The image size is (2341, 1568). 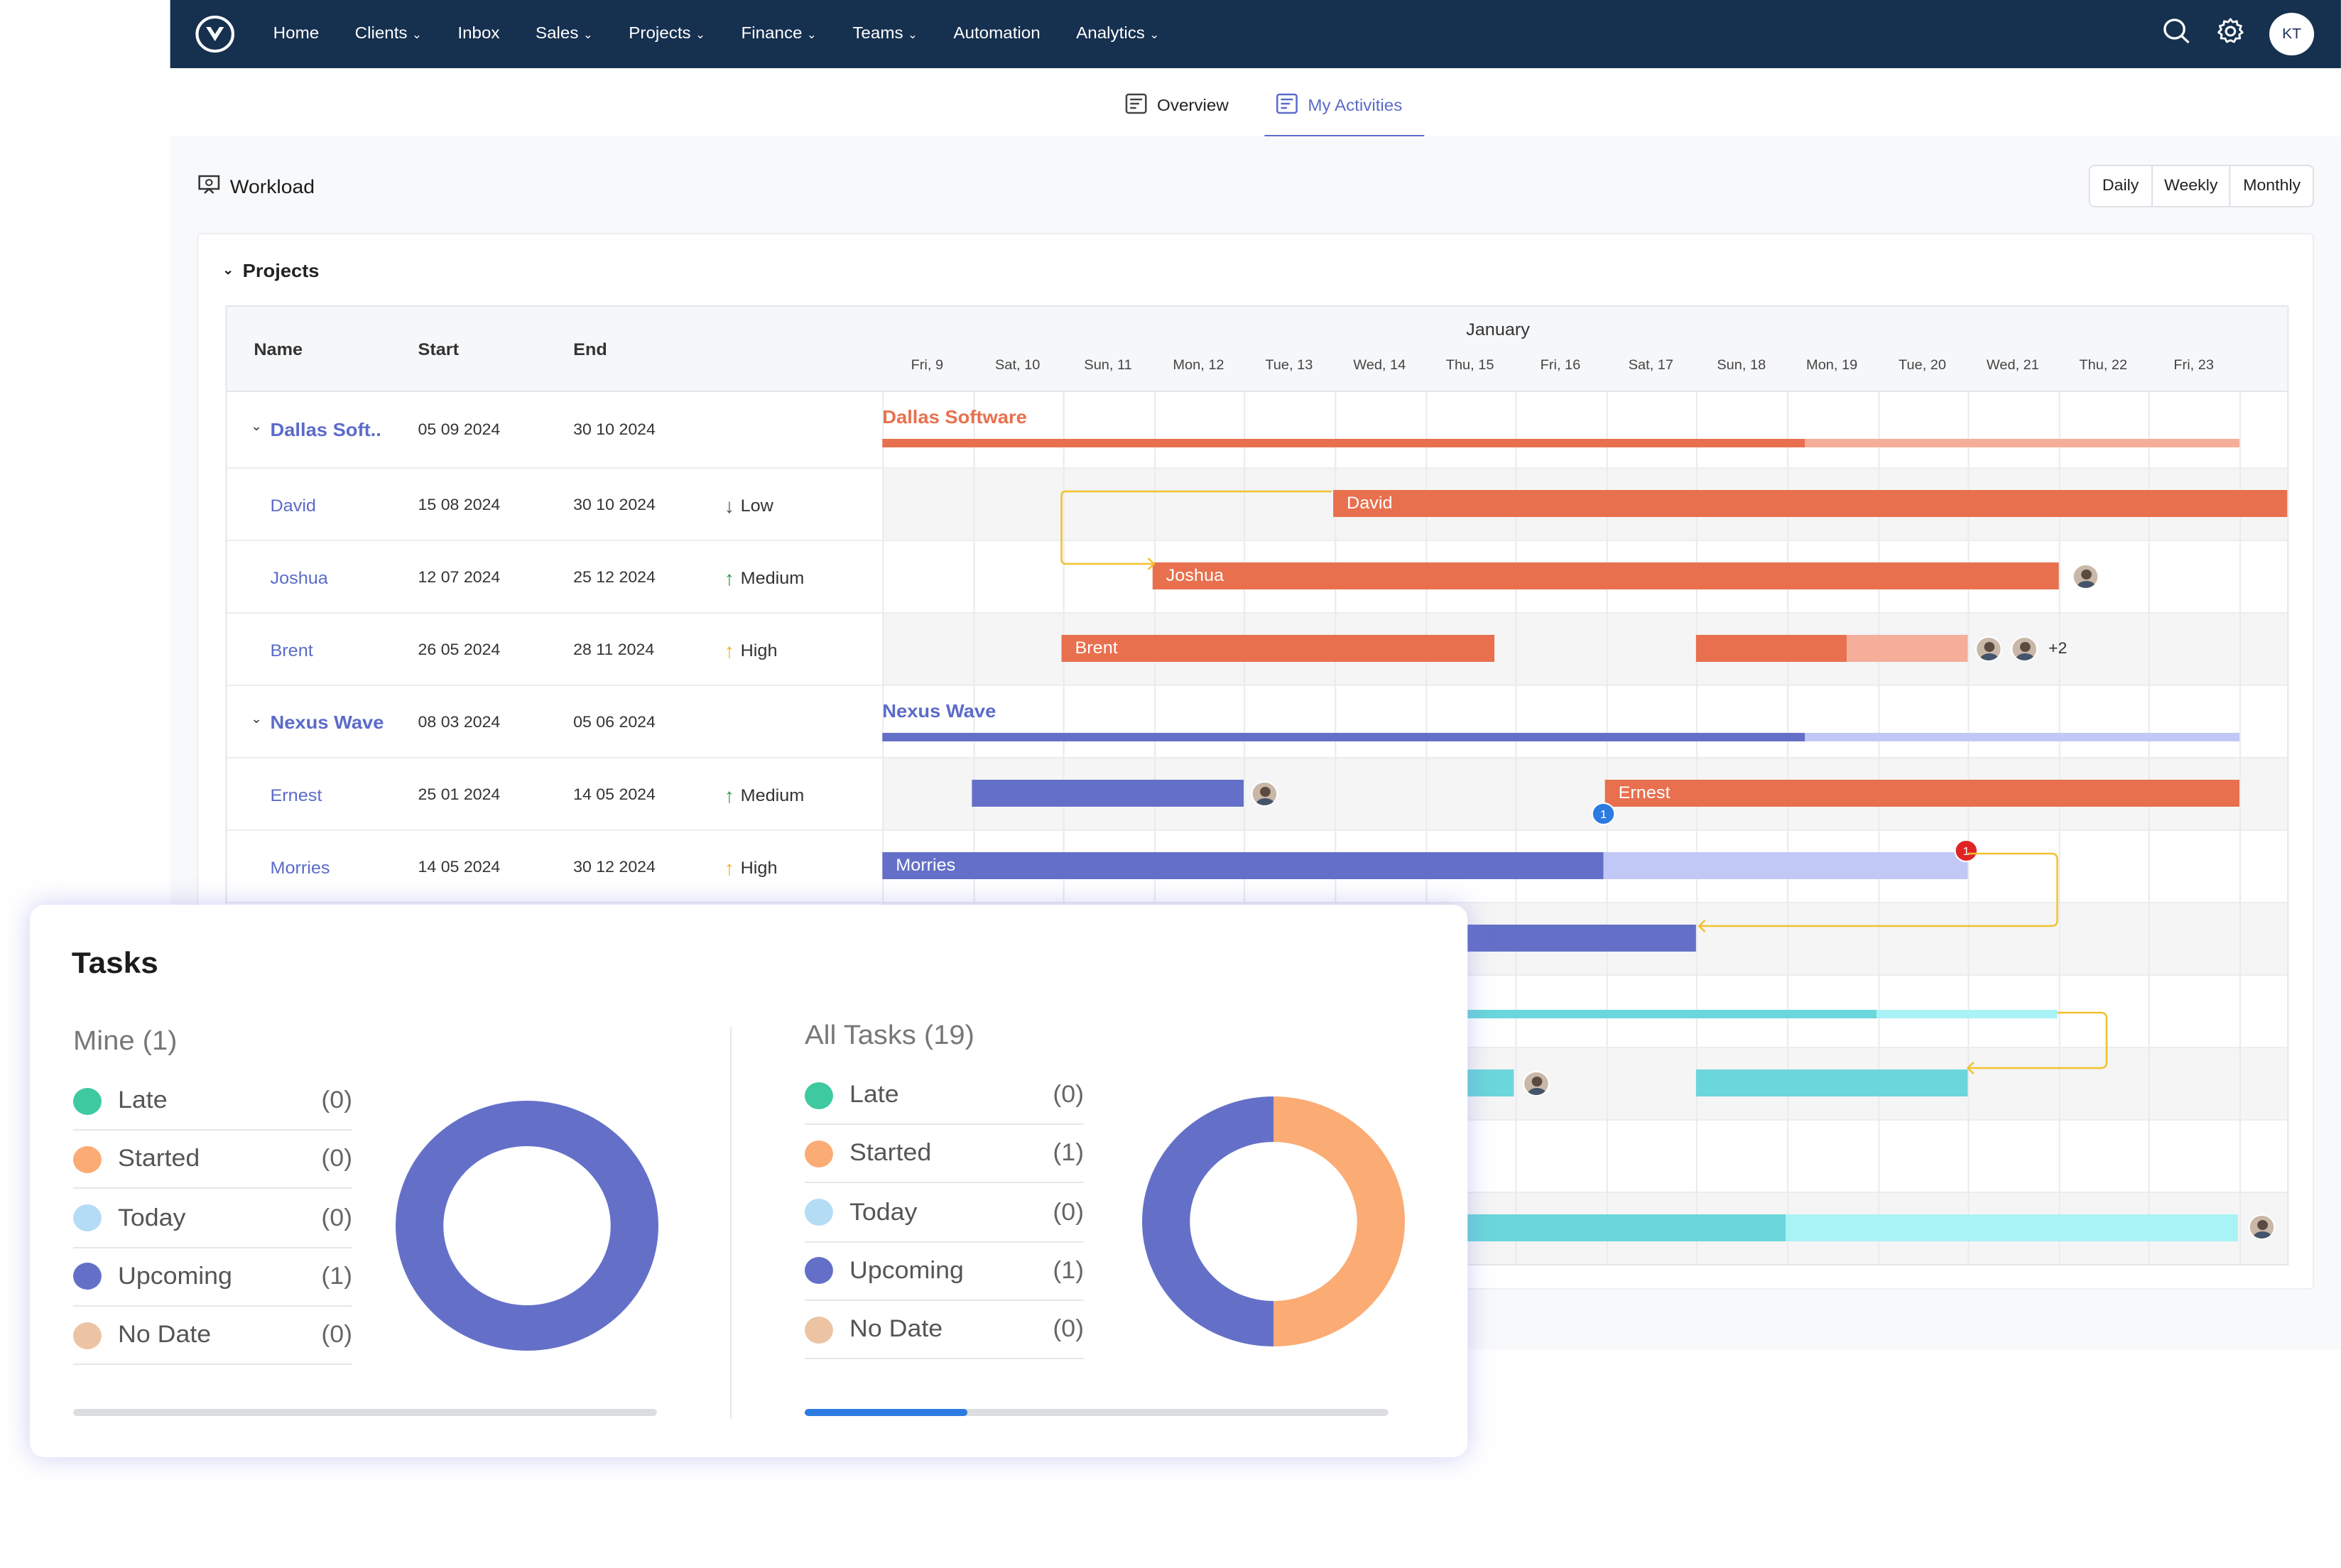 I want to click on tab-my-activities-label: My Activities, so click(x=1355, y=106).